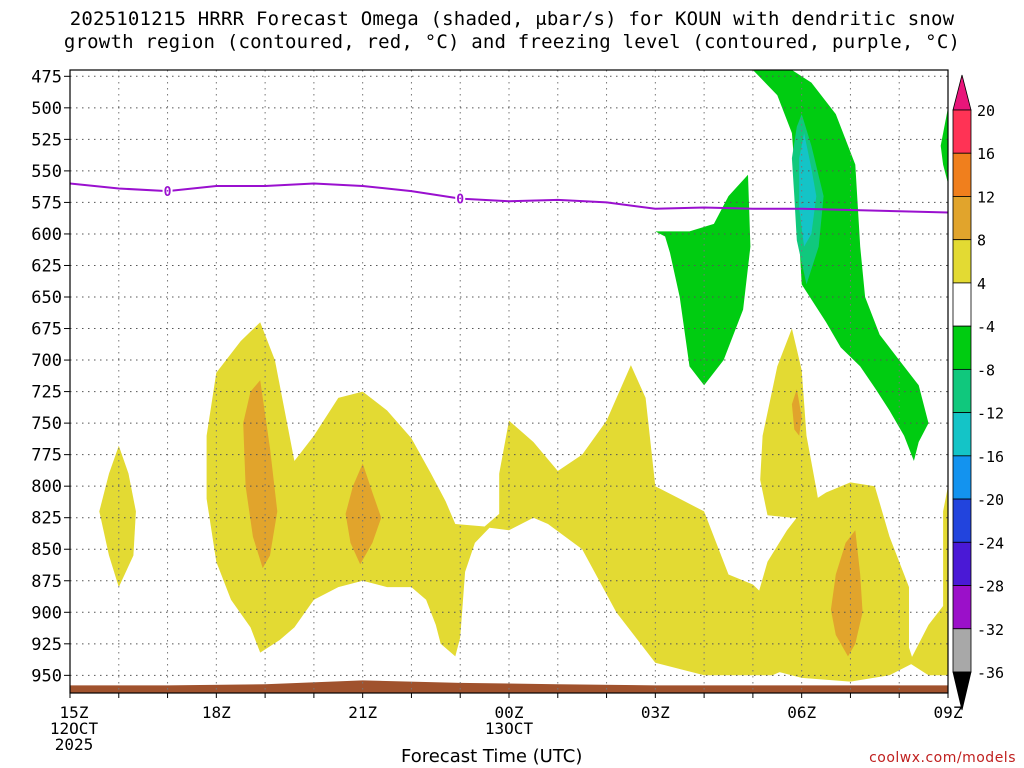 The height and width of the screenshot is (768, 1024). I want to click on x-tick-label: 18Z, so click(216, 712).